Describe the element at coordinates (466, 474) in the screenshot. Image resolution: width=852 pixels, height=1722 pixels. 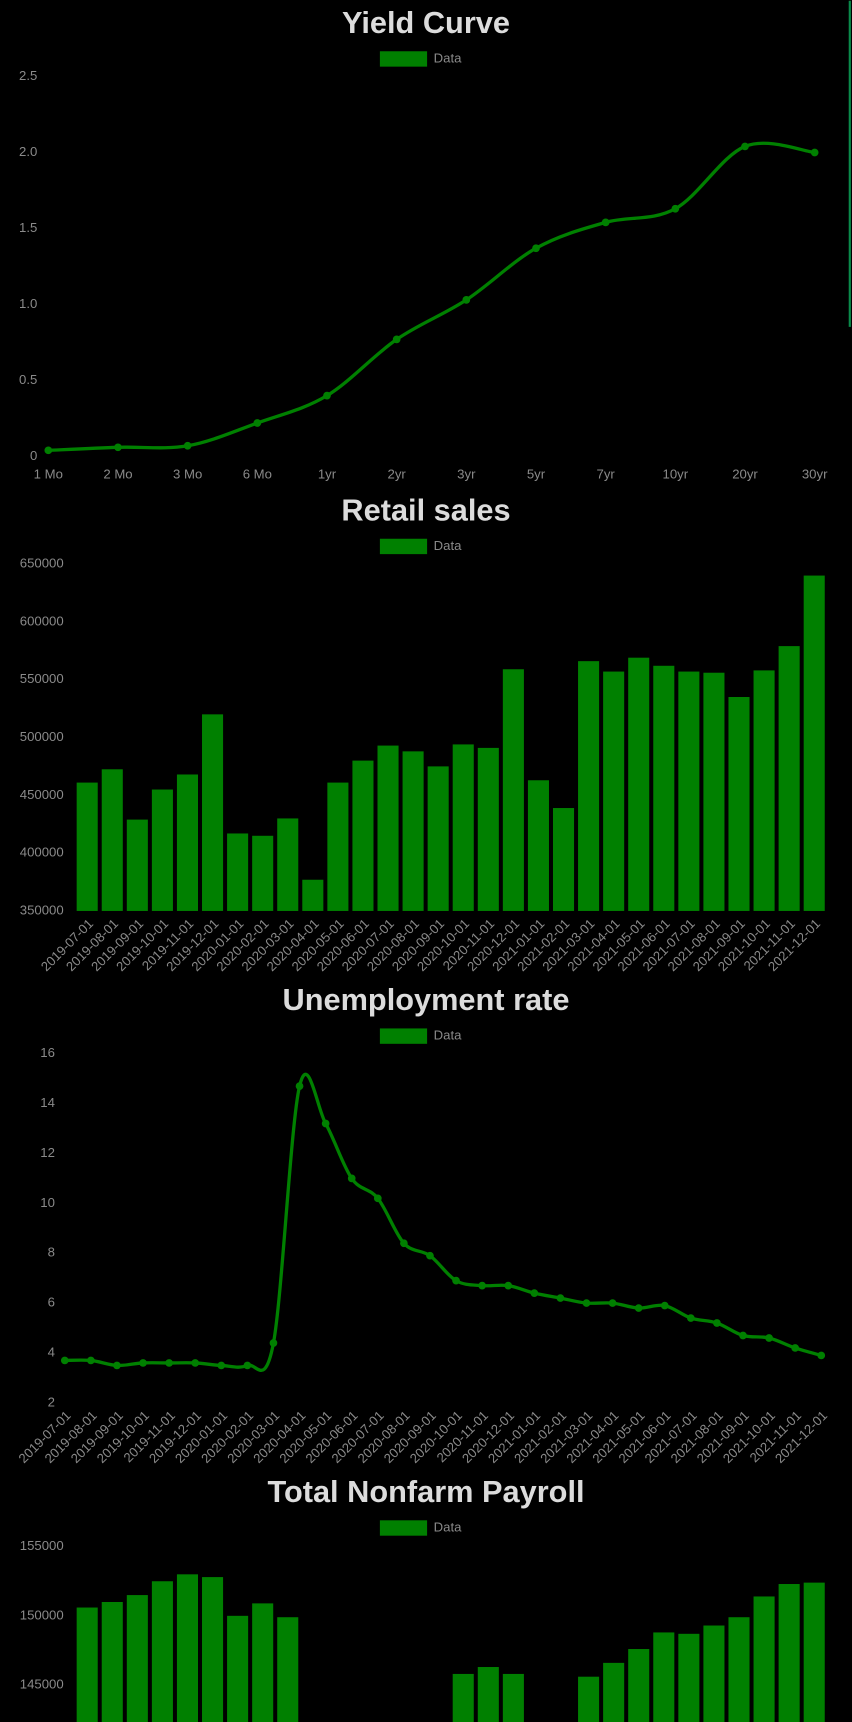
I see `x-tick-label: 3yr` at that location.